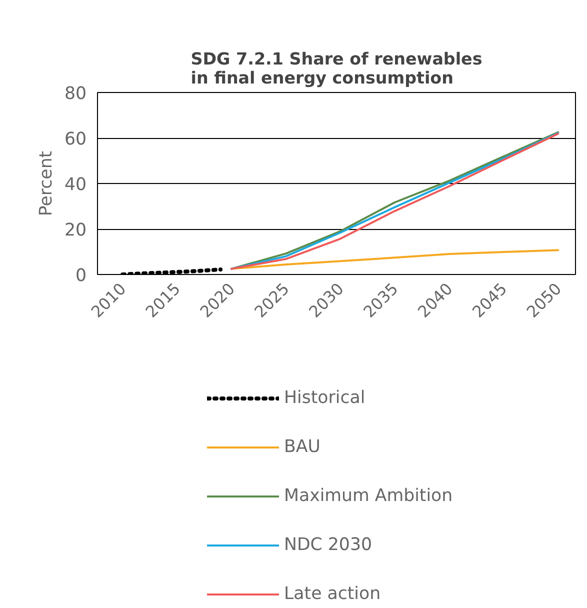 The width and height of the screenshot is (587, 608). I want to click on chart-title: SDG 7.2.1 Share of renewables in final energy consumption, so click(336, 69).